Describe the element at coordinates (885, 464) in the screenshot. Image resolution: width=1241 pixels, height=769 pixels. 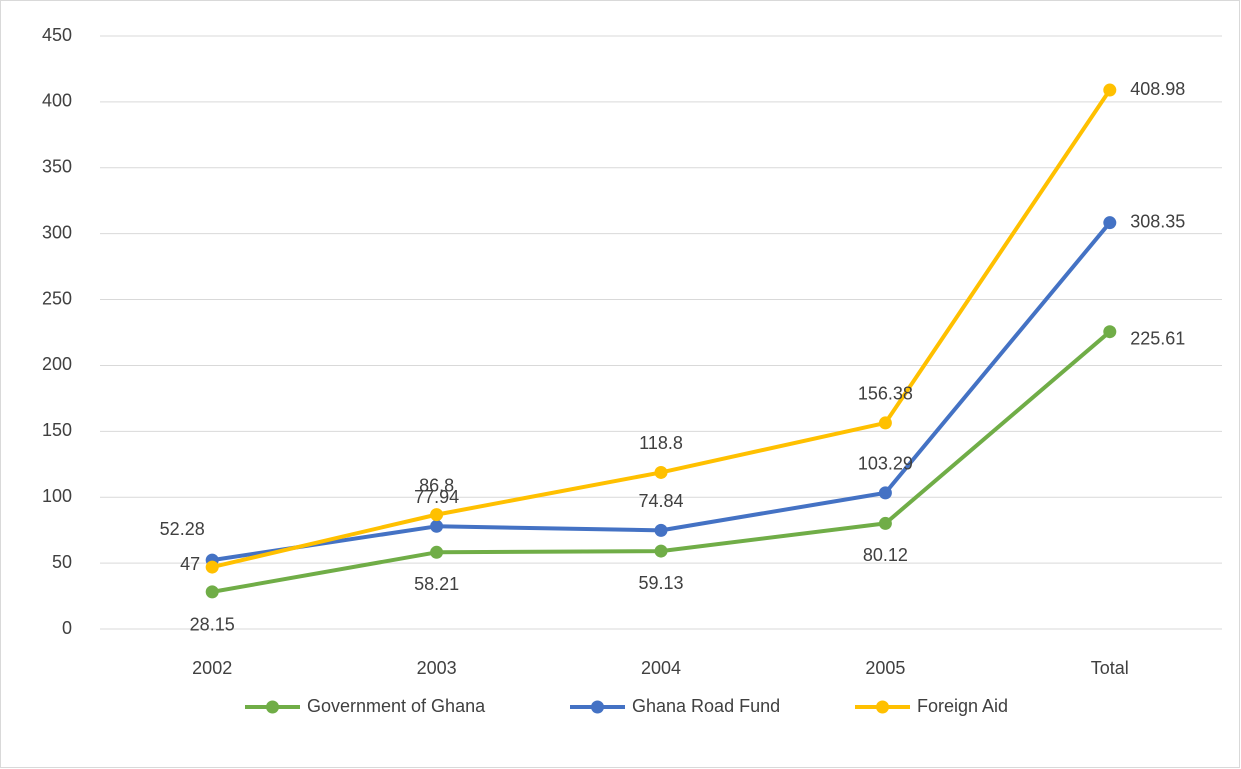
I see `data-label: 103.29` at that location.